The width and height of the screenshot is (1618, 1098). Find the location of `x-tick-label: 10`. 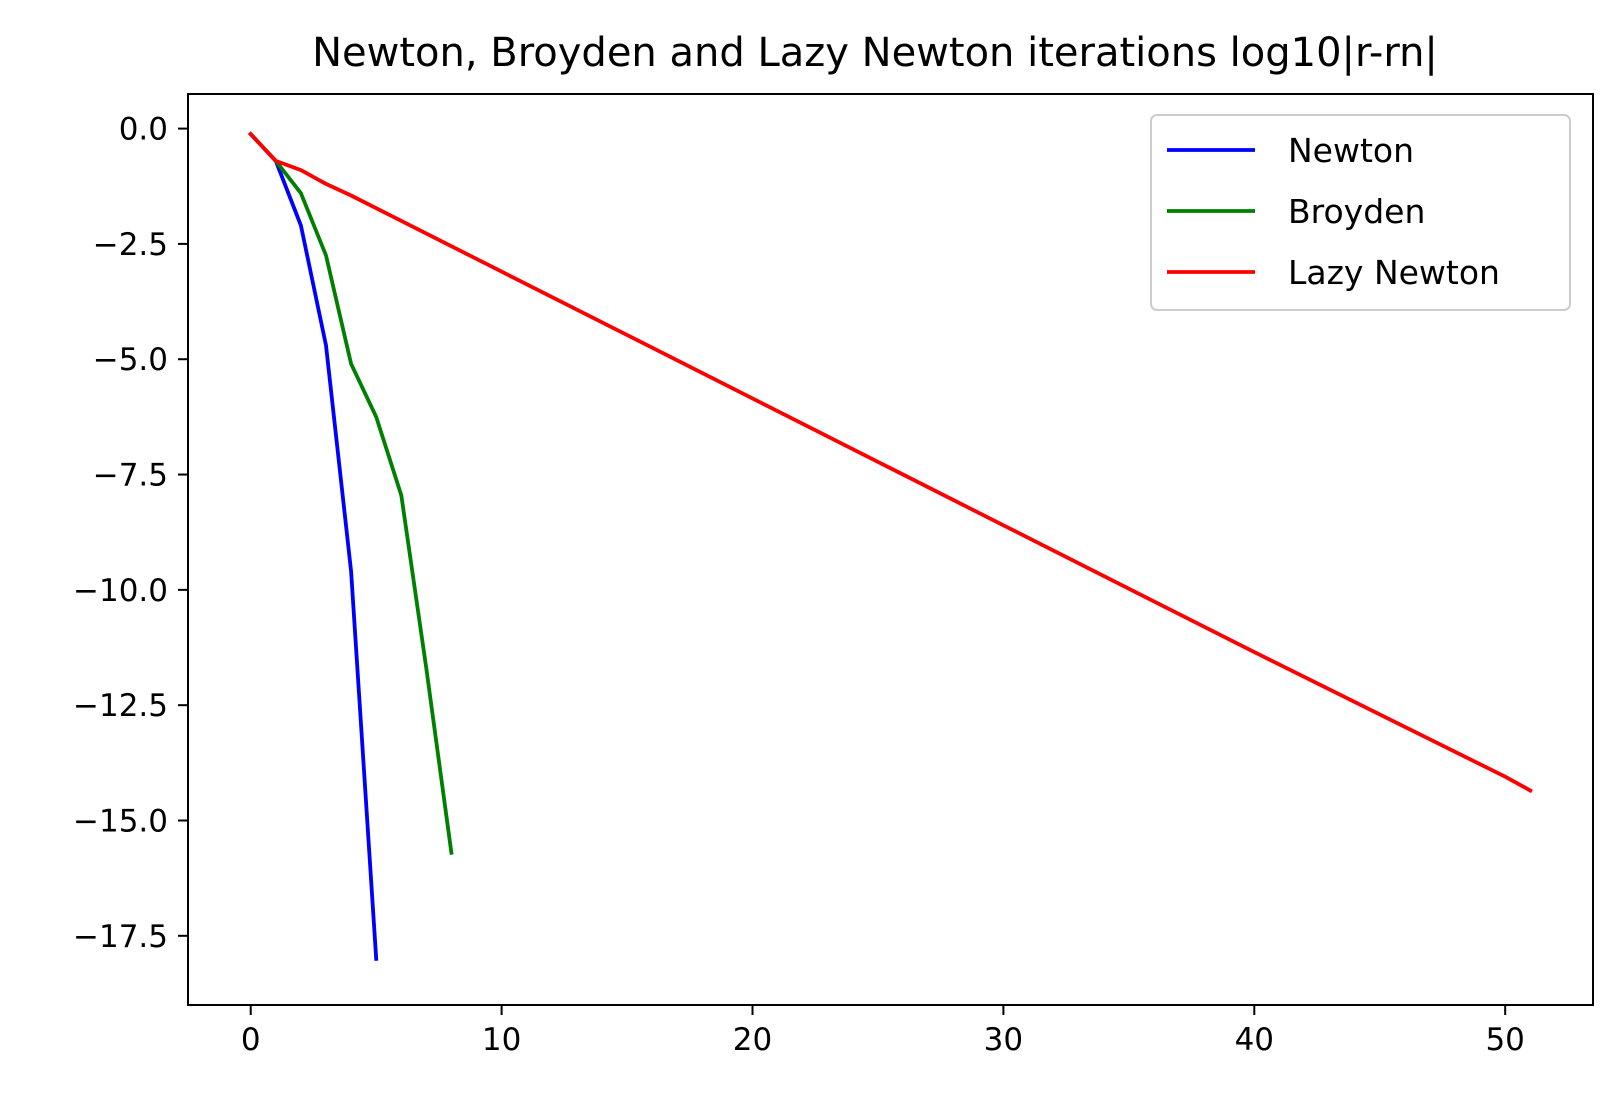

x-tick-label: 10 is located at coordinates (501, 1040).